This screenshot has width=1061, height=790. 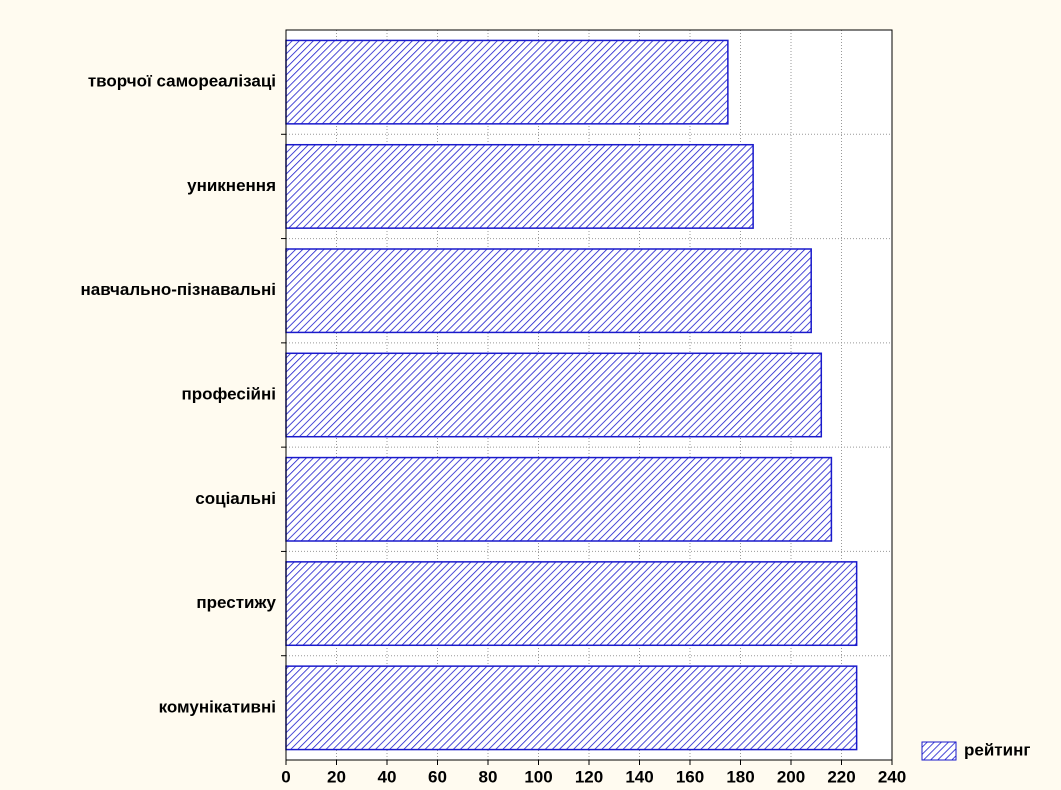 I want to click on y-tick-label: професійні, so click(x=228, y=393).